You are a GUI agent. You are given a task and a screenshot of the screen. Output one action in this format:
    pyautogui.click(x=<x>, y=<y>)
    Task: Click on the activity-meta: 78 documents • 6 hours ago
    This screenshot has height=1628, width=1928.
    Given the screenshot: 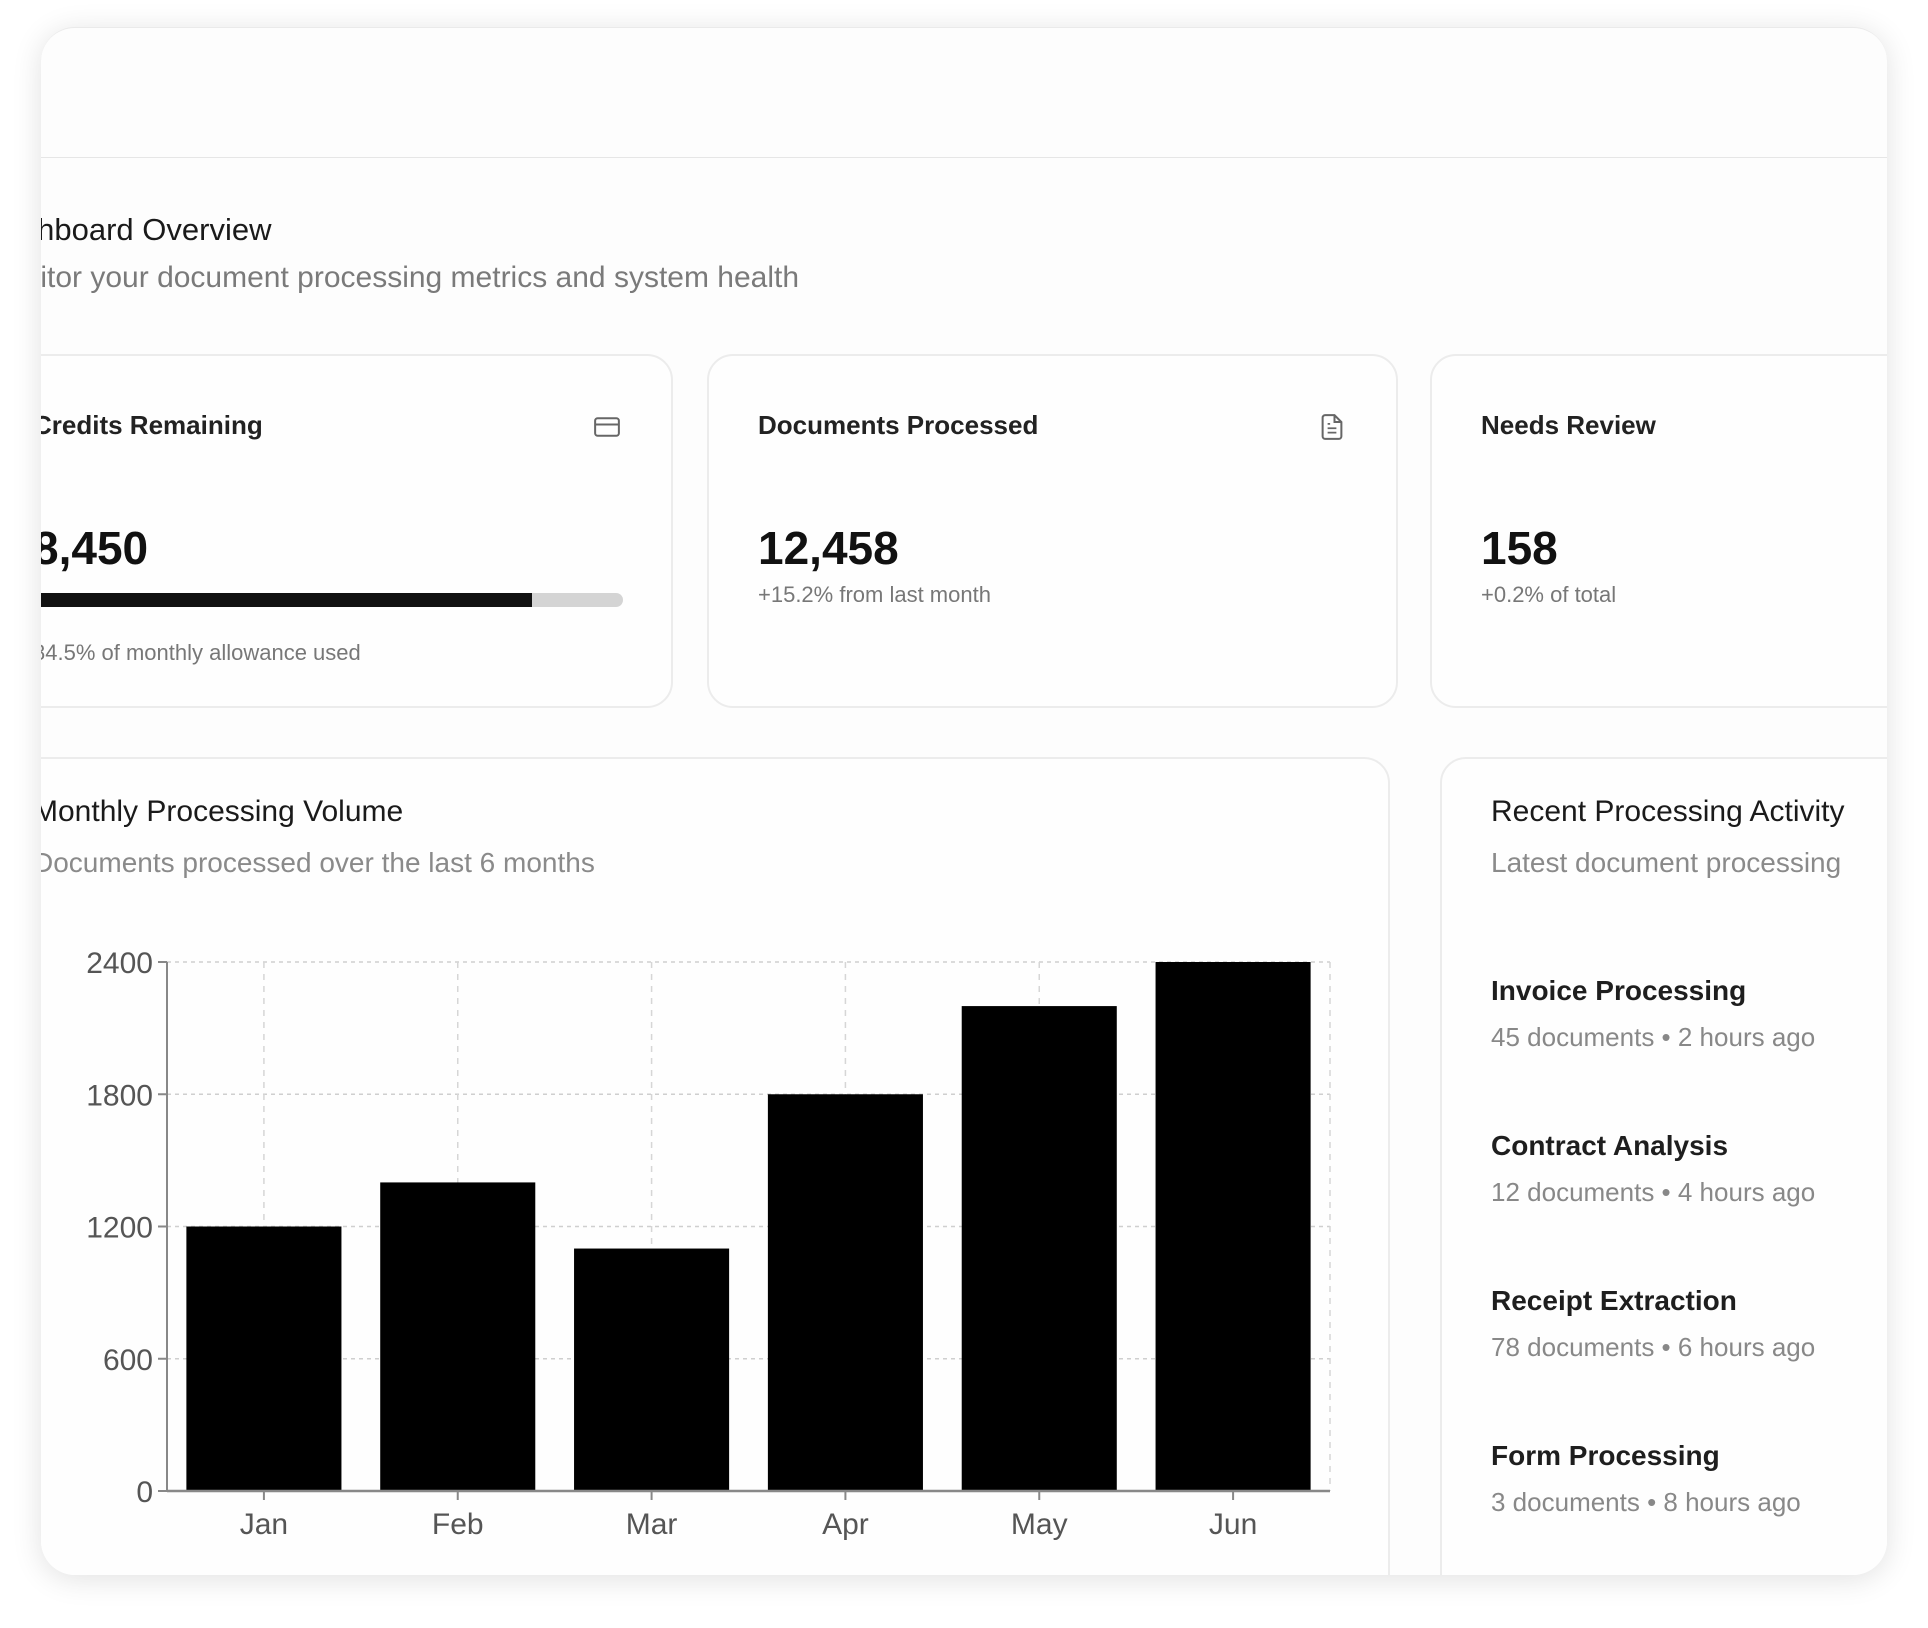 What is the action you would take?
    pyautogui.click(x=1653, y=1347)
    